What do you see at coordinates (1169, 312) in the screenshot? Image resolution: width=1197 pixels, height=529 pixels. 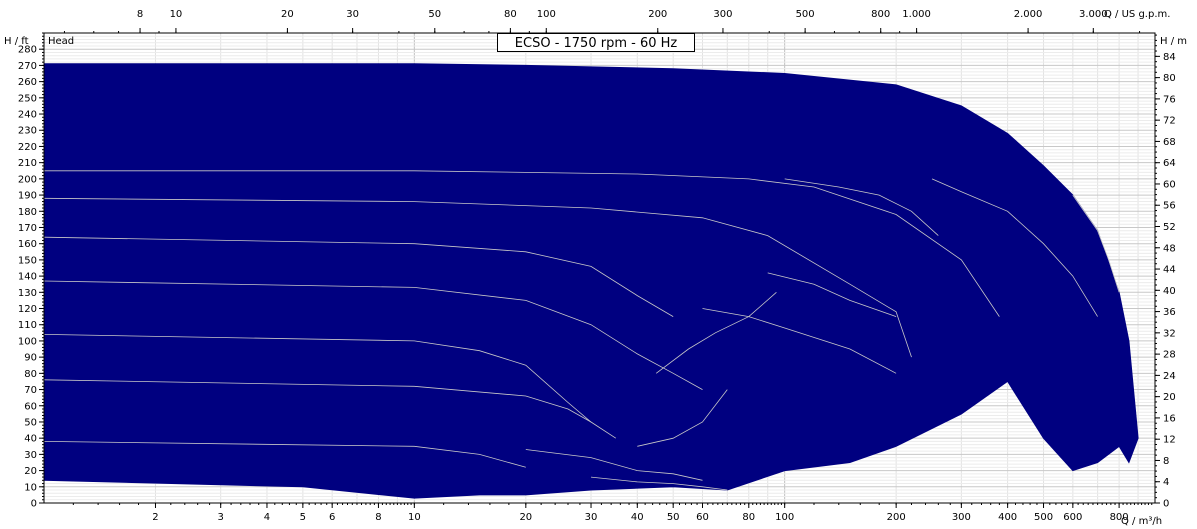 I see `y-right-tick-label: 36` at bounding box center [1169, 312].